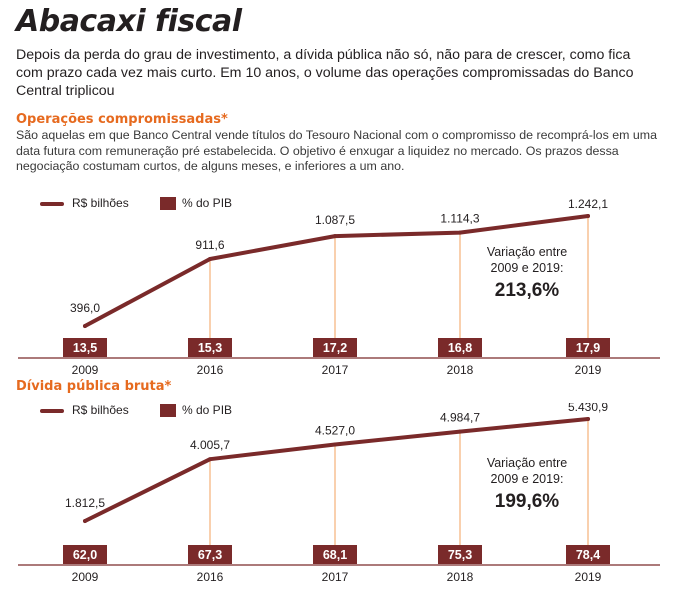 Image resolution: width=675 pixels, height=590 pixels. What do you see at coordinates (118, 119) in the screenshot?
I see `section-title-text: Operações compromissadas` at bounding box center [118, 119].